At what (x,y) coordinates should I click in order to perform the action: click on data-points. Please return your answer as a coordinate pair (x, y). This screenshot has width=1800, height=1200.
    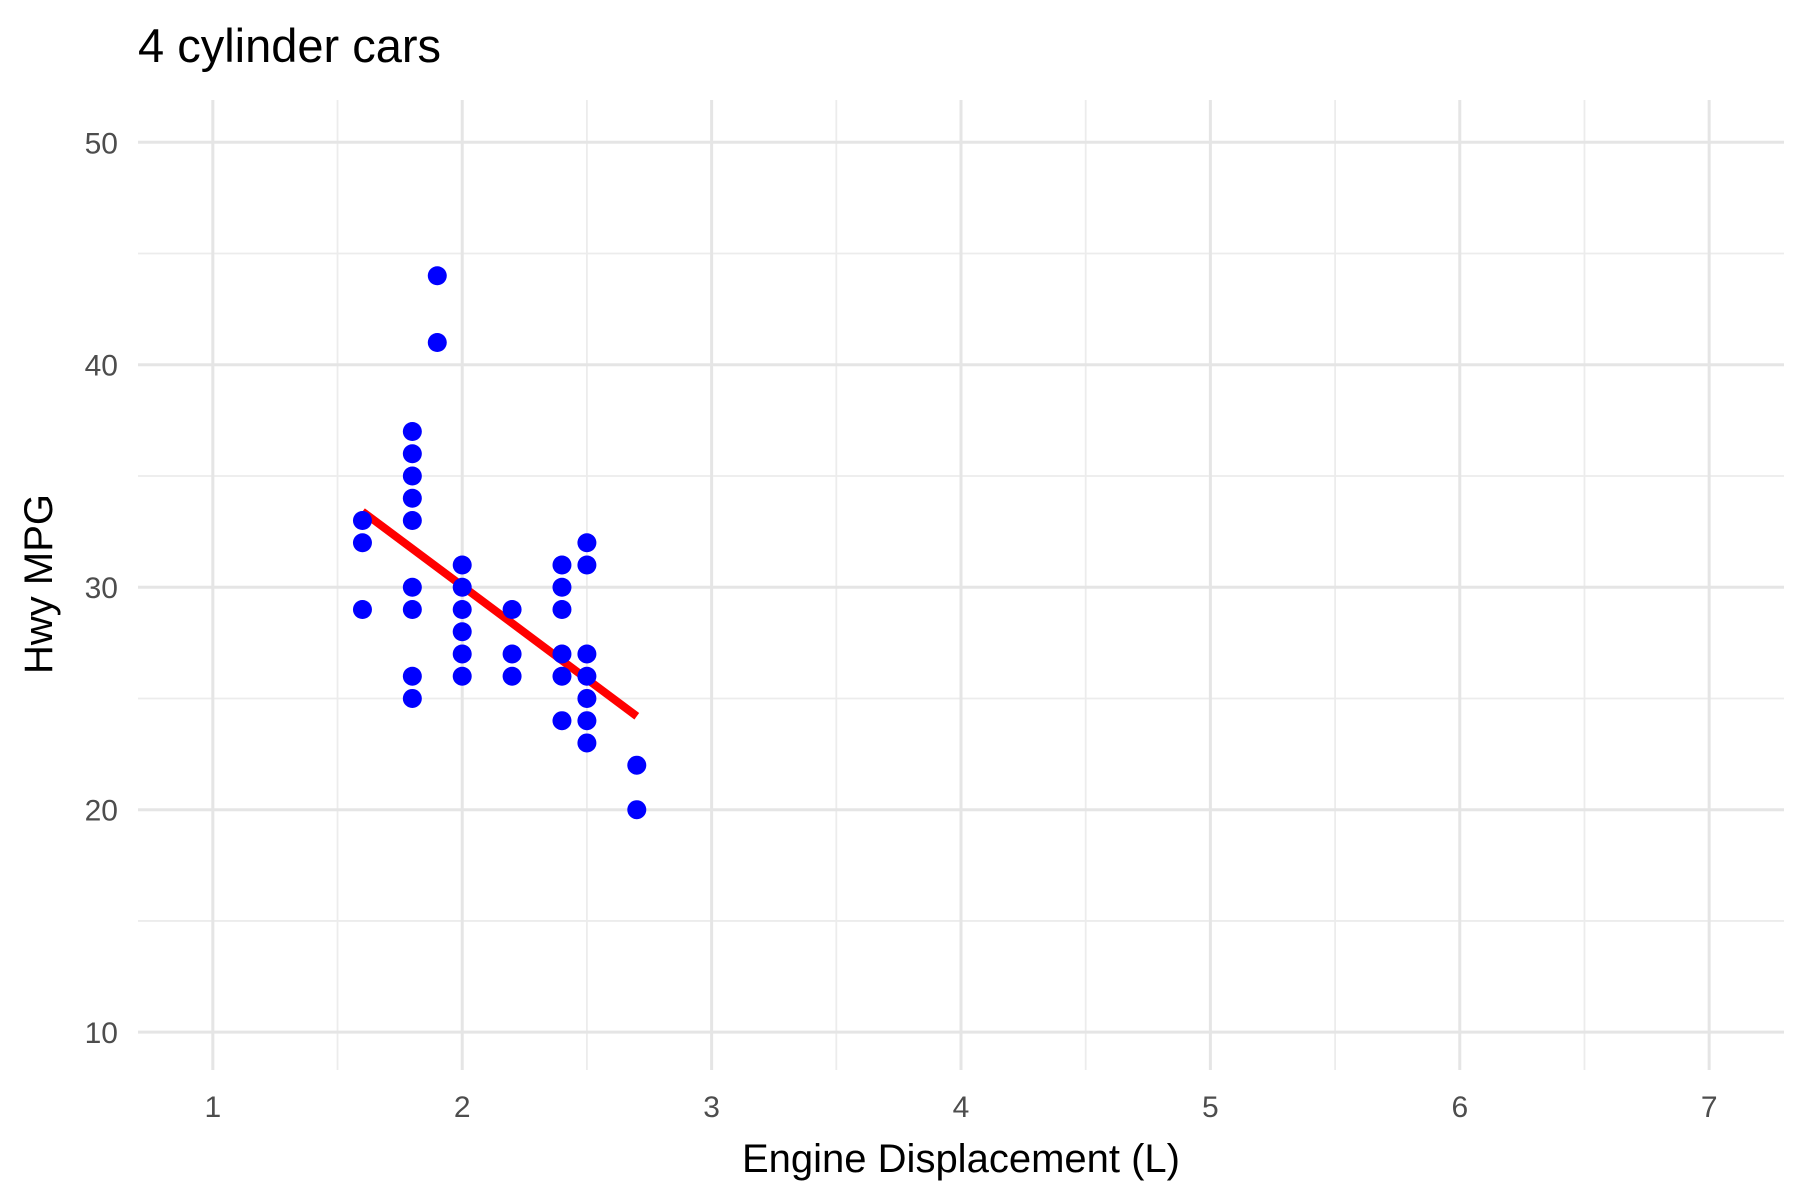
    Looking at the image, I should click on (499, 543).